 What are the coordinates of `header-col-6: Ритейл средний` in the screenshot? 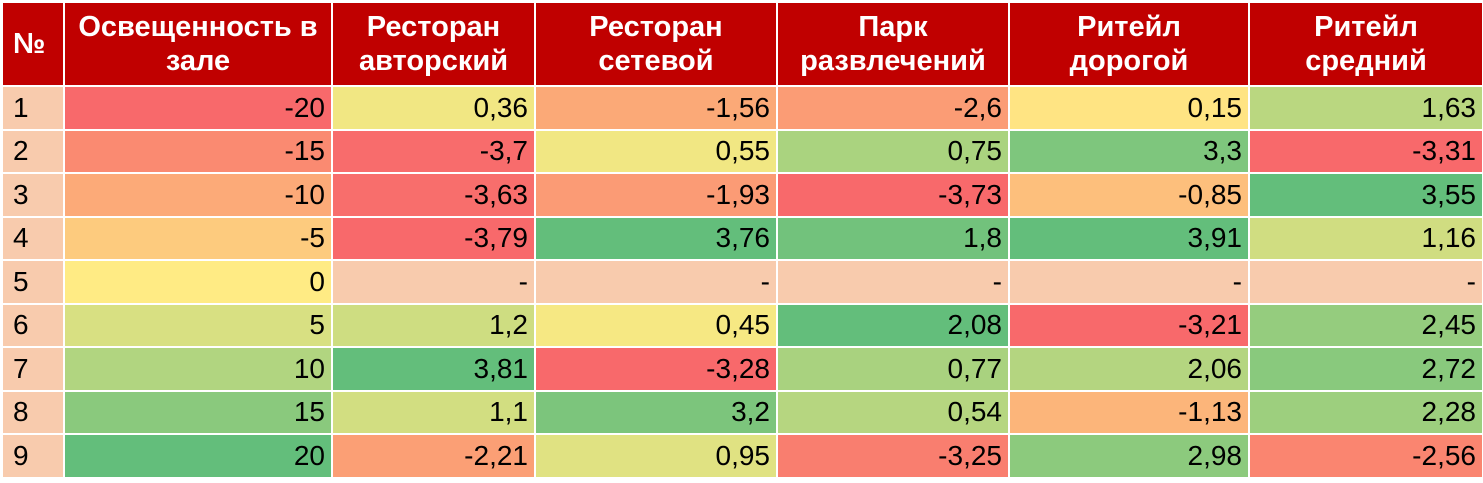 It's located at (1365, 44).